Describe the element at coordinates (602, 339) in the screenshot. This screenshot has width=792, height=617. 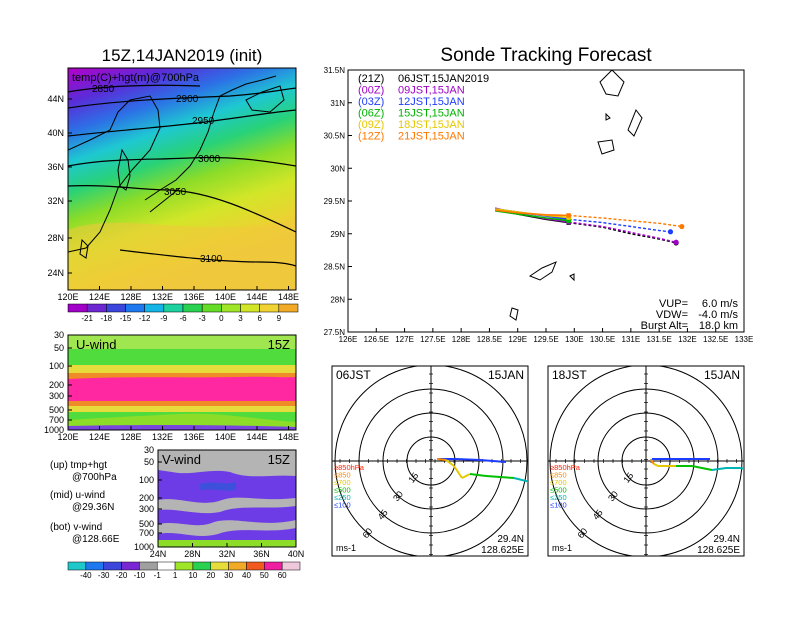
I see `track-lon-tick: 130.5E` at that location.